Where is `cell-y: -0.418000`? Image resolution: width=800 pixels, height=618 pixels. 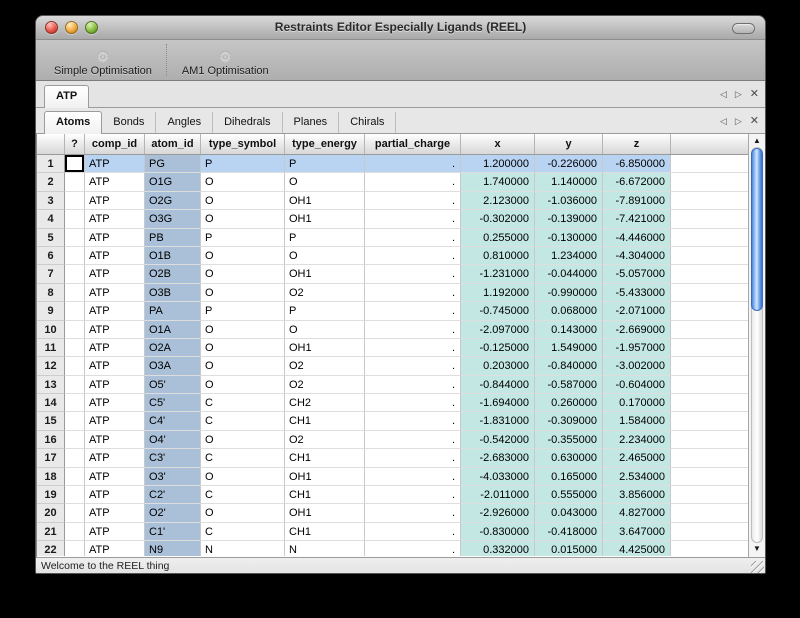 cell-y: -0.418000 is located at coordinates (569, 532).